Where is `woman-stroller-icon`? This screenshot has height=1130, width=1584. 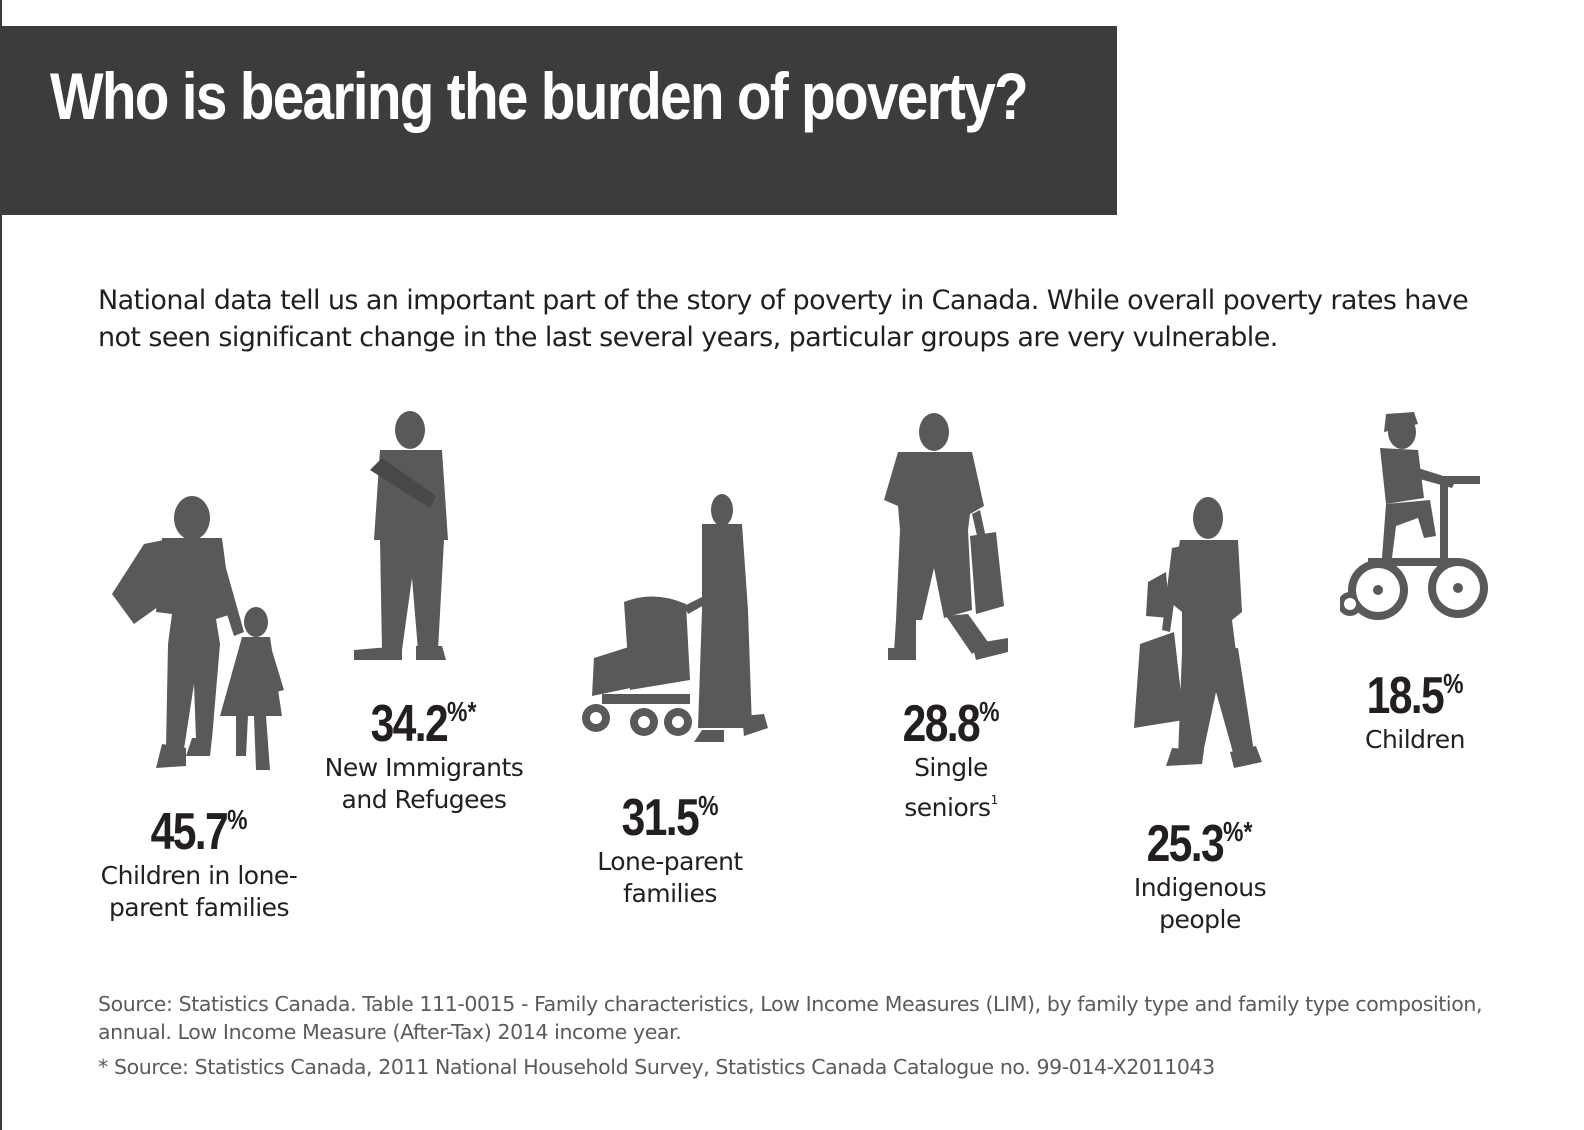
woman-stroller-icon is located at coordinates (674, 617).